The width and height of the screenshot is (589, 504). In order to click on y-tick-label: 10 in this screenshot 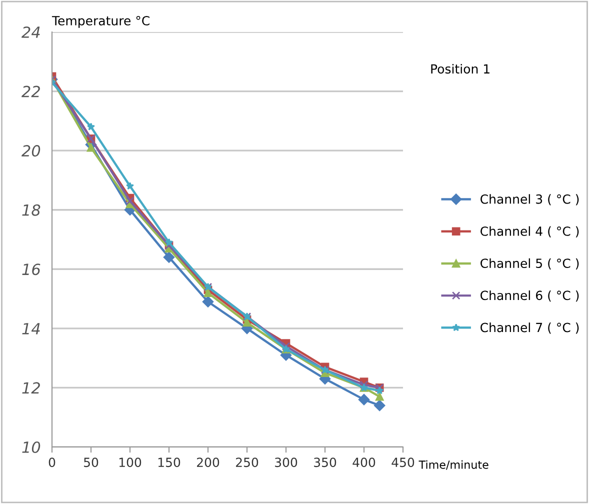, I will do `click(31, 447)`.